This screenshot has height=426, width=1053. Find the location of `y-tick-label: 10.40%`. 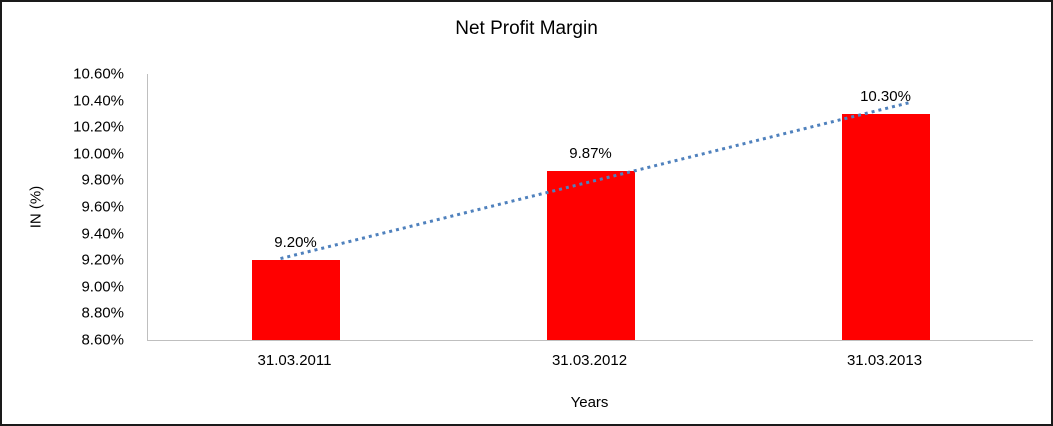

y-tick-label: 10.40% is located at coordinates (98, 101).